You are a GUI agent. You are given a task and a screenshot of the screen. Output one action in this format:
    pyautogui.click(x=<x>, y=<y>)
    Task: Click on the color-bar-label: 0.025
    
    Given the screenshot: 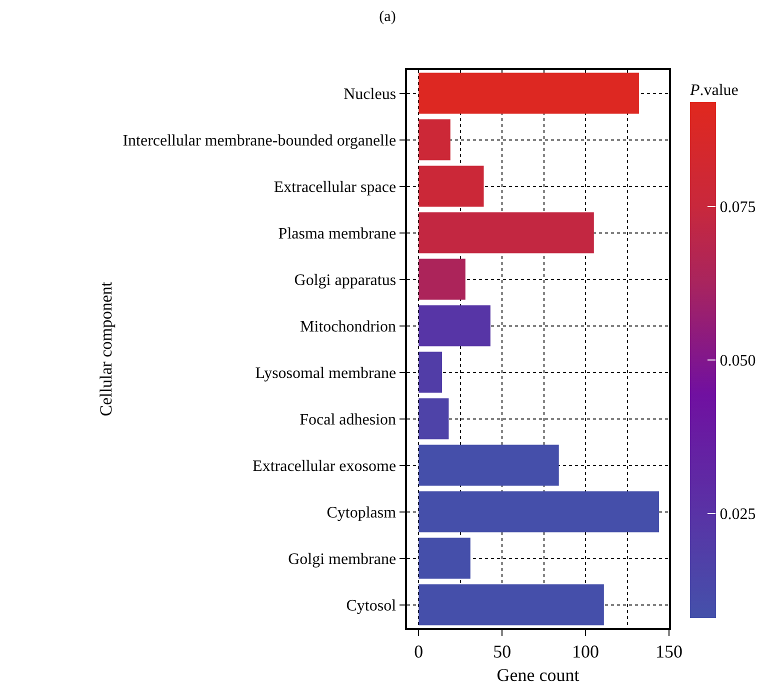 What is the action you would take?
    pyautogui.click(x=738, y=515)
    